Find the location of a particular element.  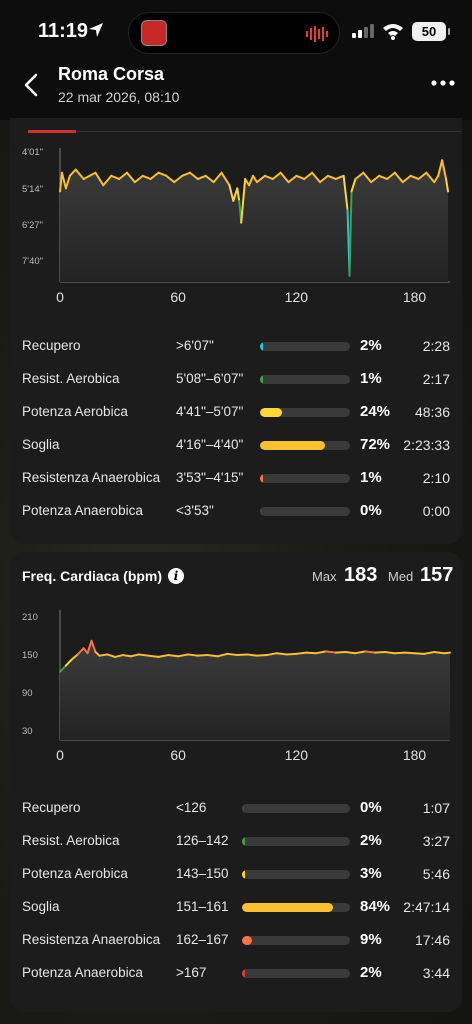

y-tick-label: 5'14" is located at coordinates (32, 189).